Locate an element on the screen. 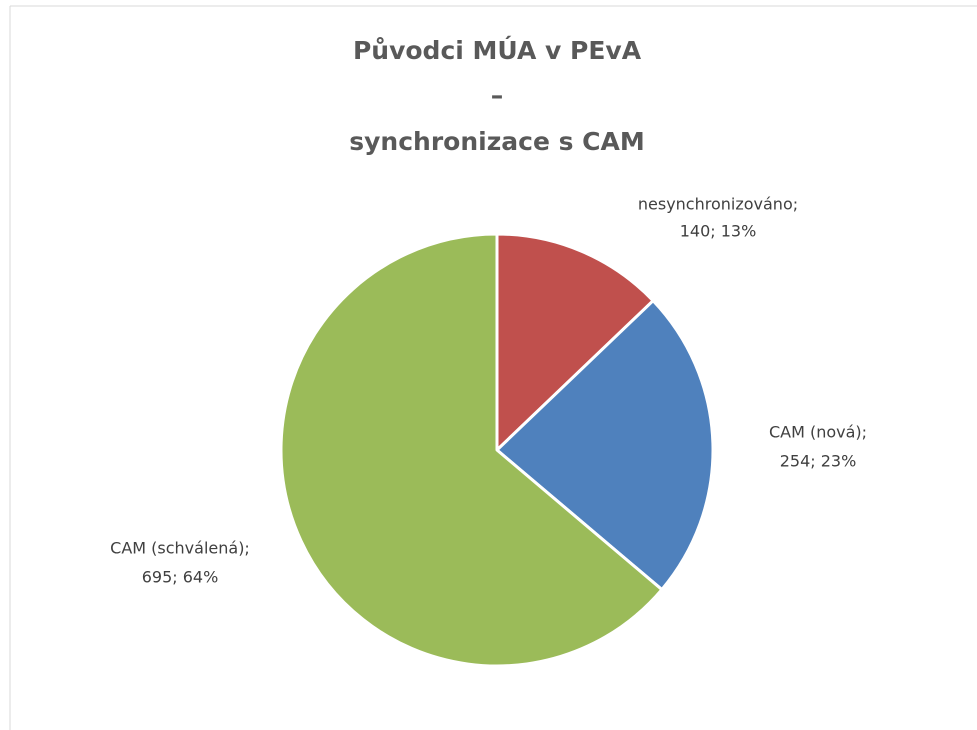  chart-title: synchronizace s CAM is located at coordinates (497, 141).